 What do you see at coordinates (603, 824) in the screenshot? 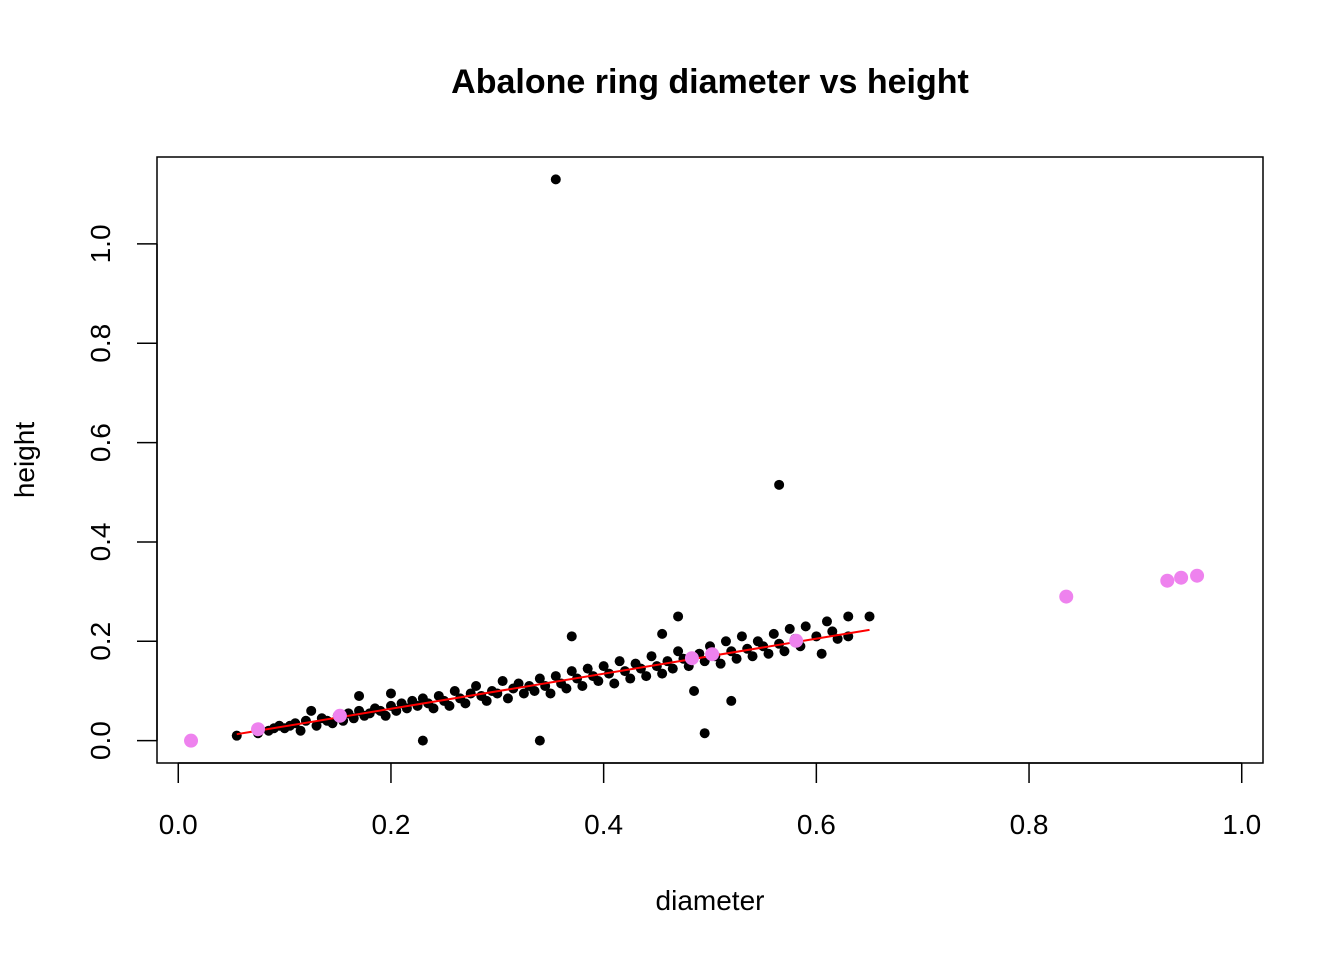
I see `x-tick-label: 0.4` at bounding box center [603, 824].